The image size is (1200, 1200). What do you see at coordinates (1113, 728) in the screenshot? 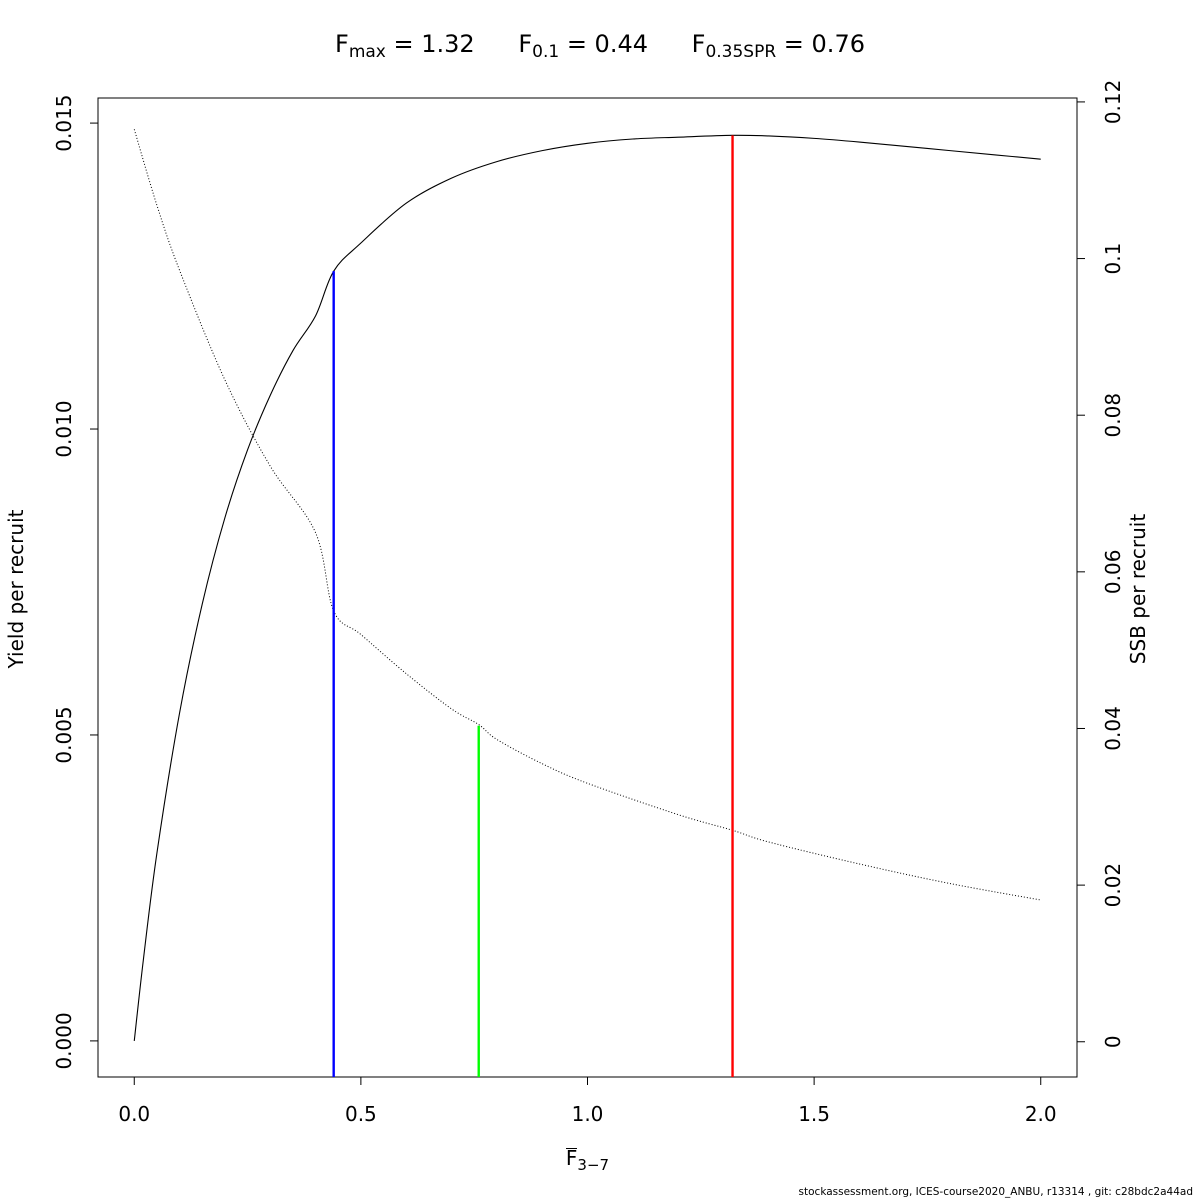
I see `y2-tick-label: 0.04` at bounding box center [1113, 728].